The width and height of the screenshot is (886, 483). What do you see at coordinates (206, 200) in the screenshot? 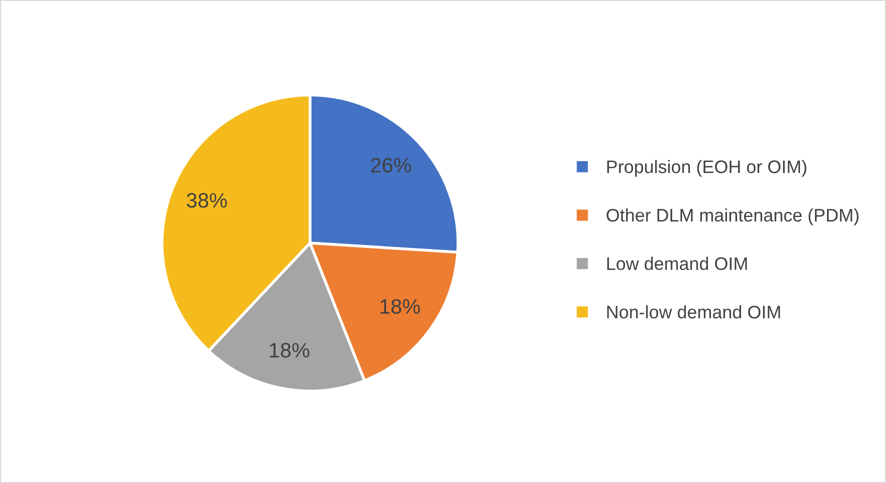
I see `data-label: 38%` at bounding box center [206, 200].